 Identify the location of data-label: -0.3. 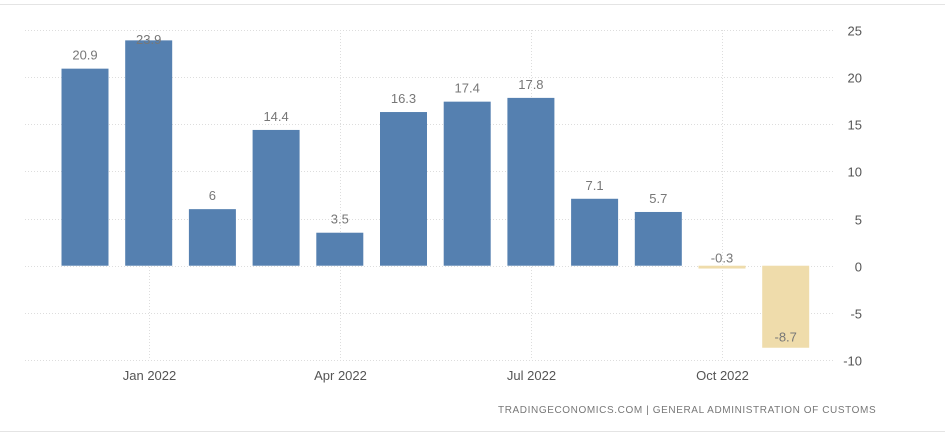
(722, 258).